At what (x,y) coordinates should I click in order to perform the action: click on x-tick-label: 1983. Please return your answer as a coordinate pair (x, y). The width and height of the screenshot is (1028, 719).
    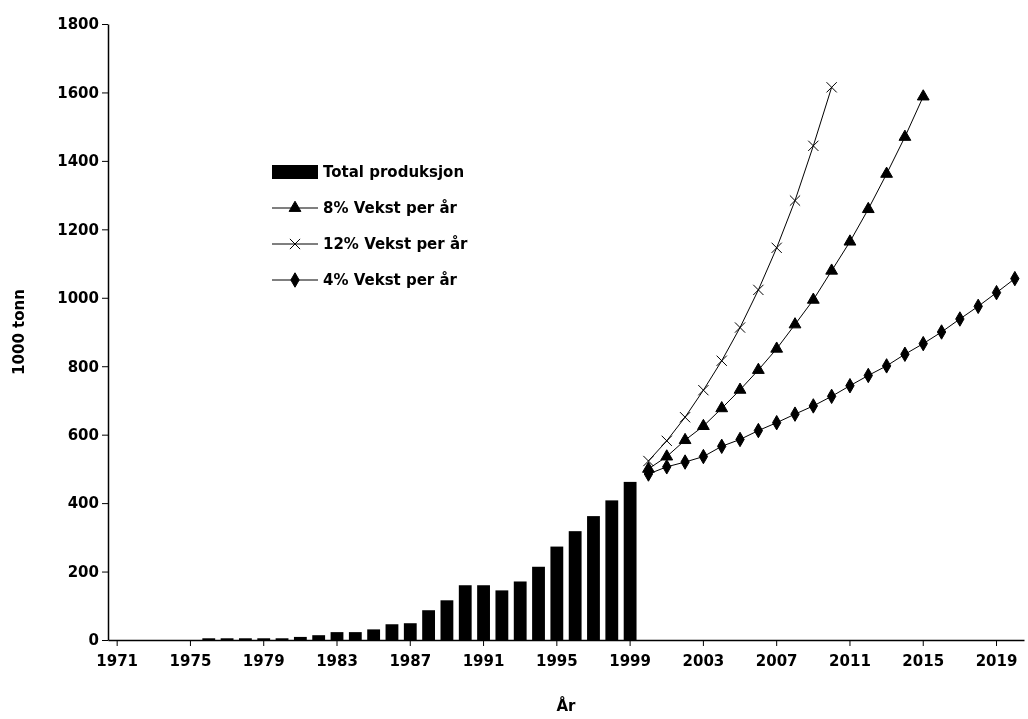
    Looking at the image, I should click on (337, 660).